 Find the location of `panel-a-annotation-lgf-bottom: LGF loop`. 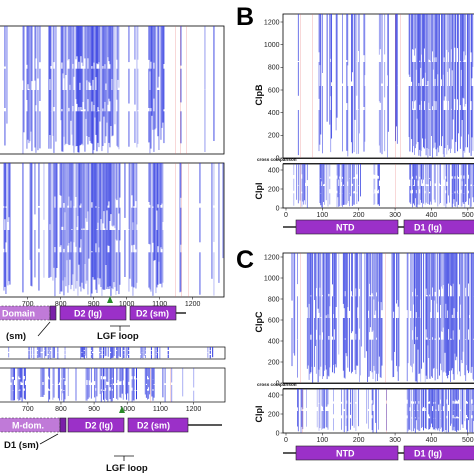

panel-a-annotation-lgf-bottom: LGF loop is located at coordinates (127, 468).